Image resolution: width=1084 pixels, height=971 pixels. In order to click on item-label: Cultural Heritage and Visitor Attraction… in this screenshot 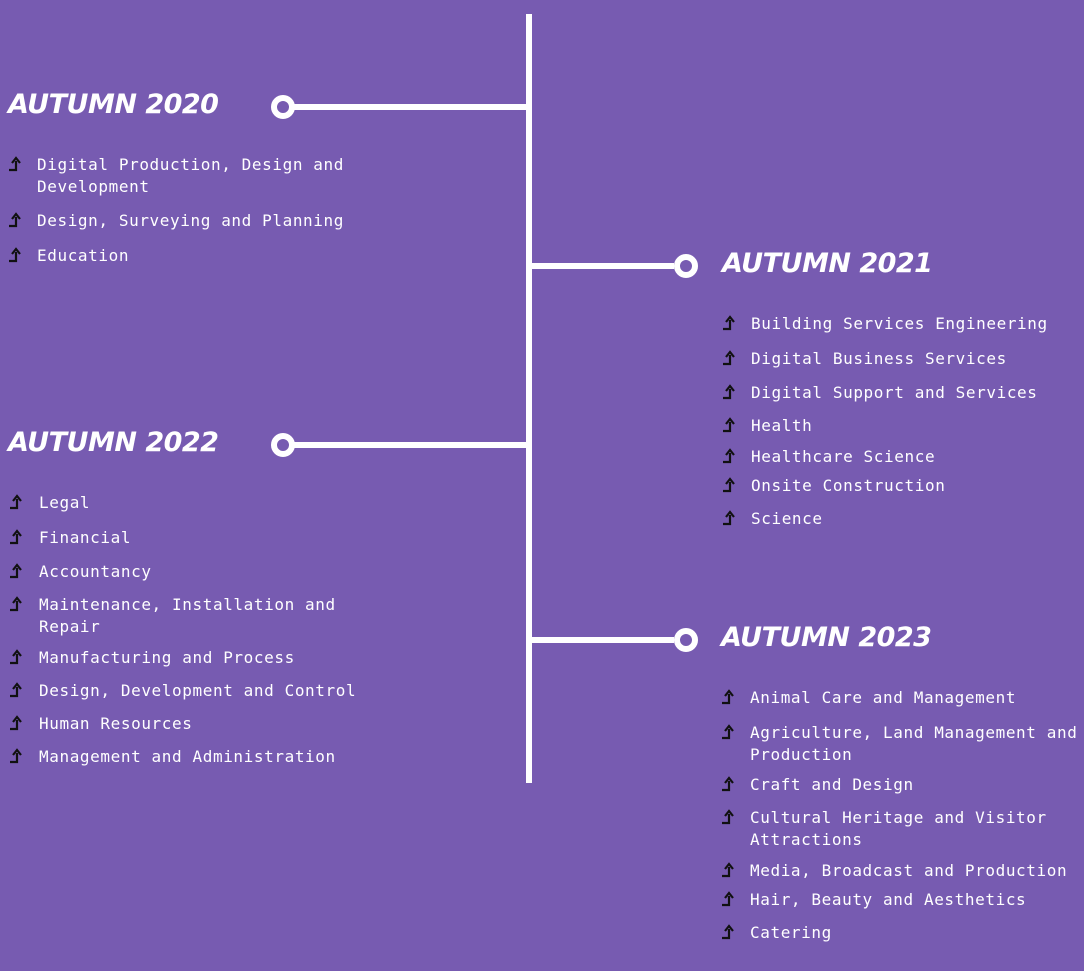, I will do `click(898, 828)`.